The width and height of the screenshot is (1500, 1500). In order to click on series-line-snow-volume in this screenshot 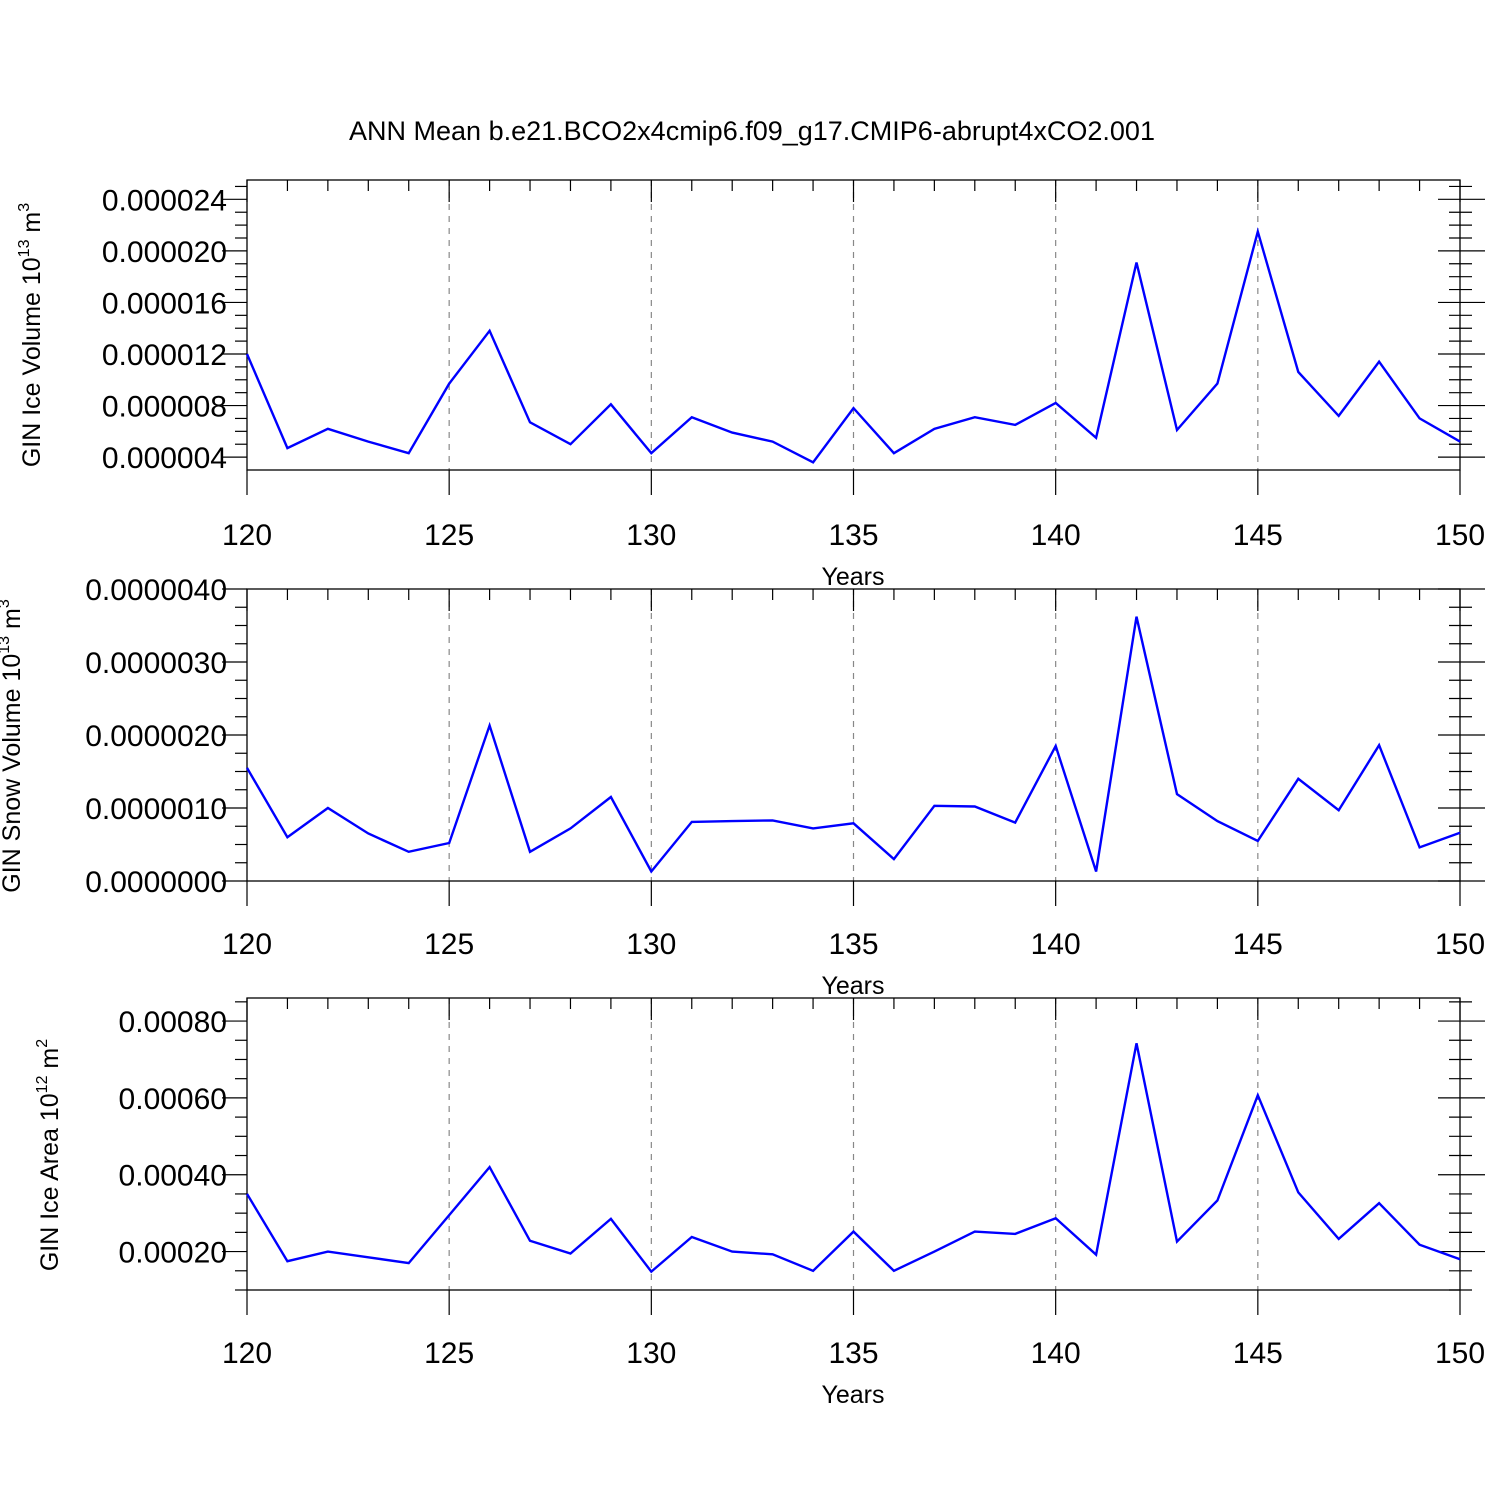, I will do `click(853, 745)`.